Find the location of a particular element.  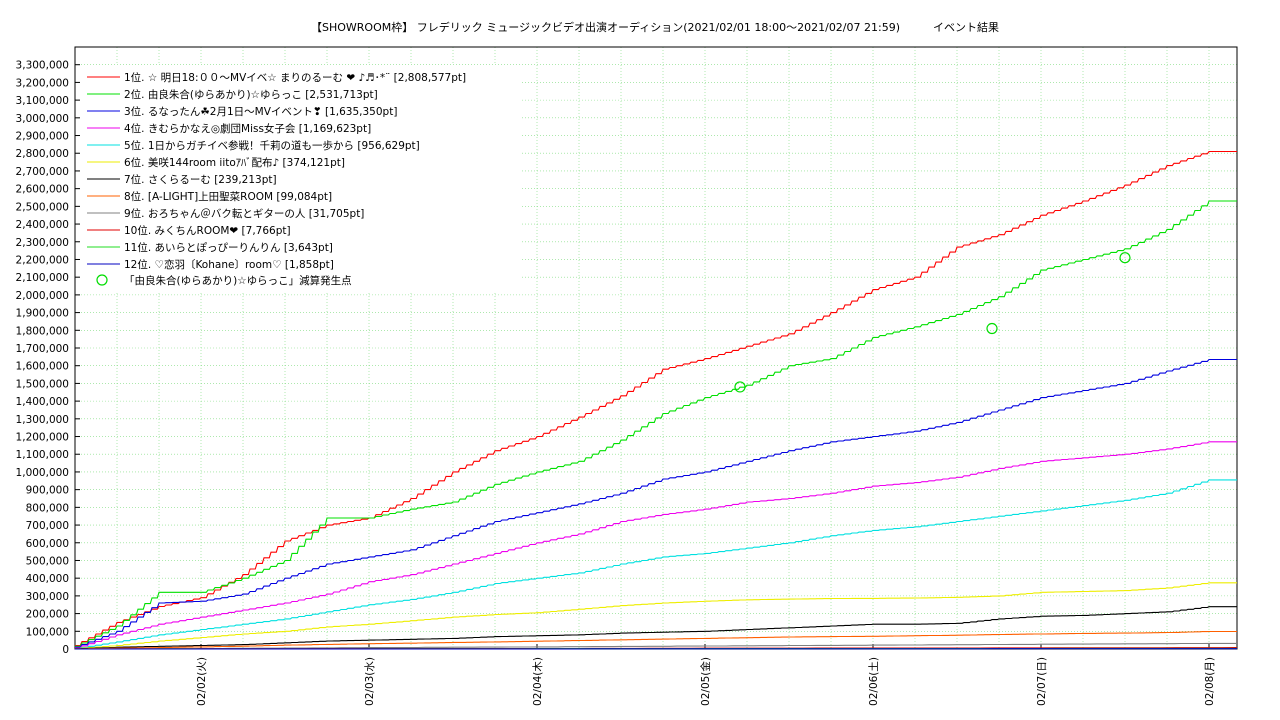

y-tick-label: 0 is located at coordinates (65, 650).